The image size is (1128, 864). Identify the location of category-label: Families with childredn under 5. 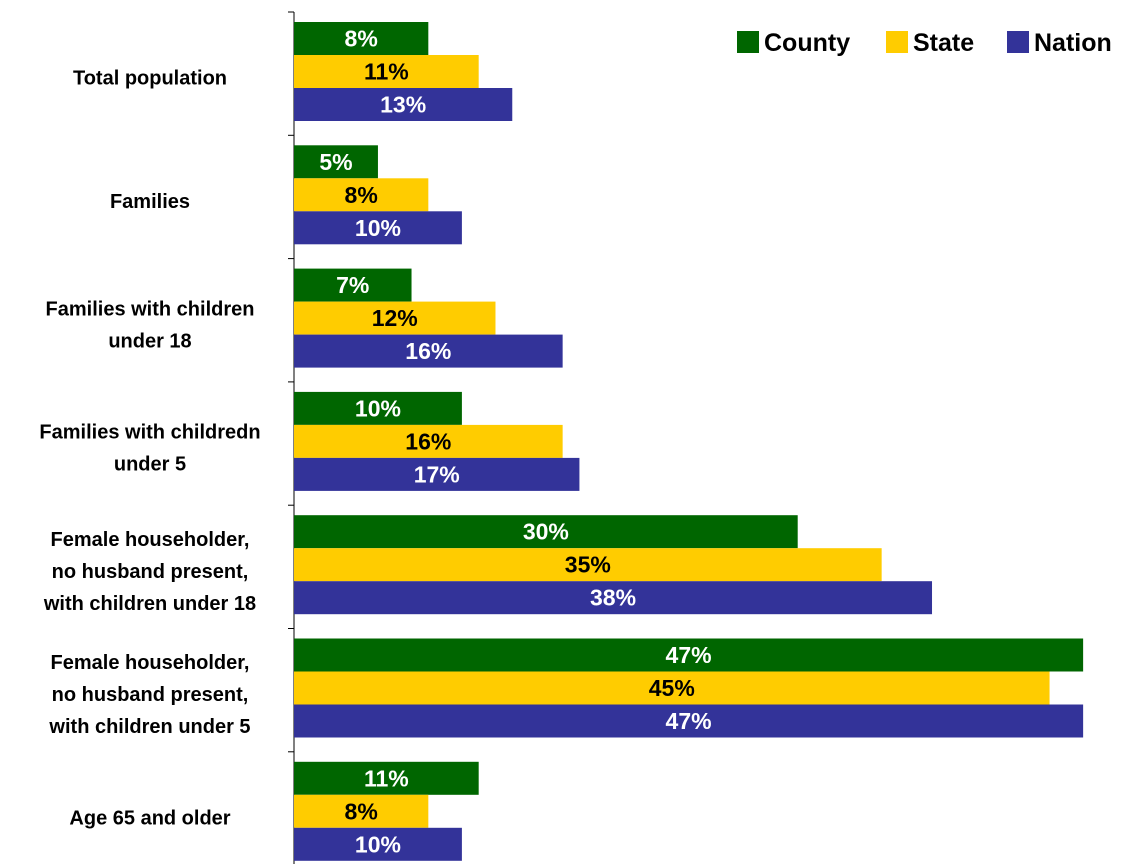
(149, 449).